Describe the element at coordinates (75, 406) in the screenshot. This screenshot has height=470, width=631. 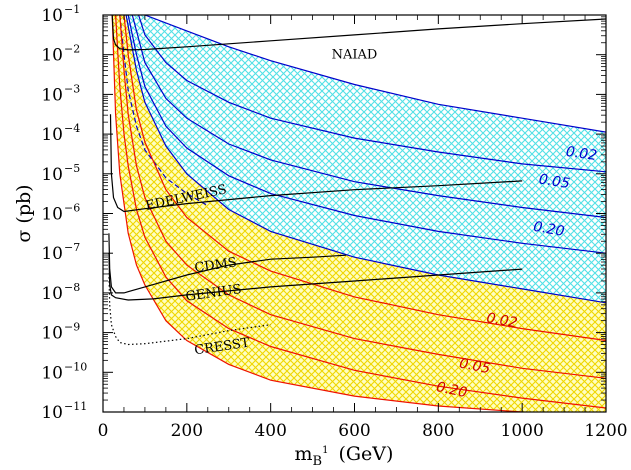
I see `y-tick-exponent: −11` at that location.